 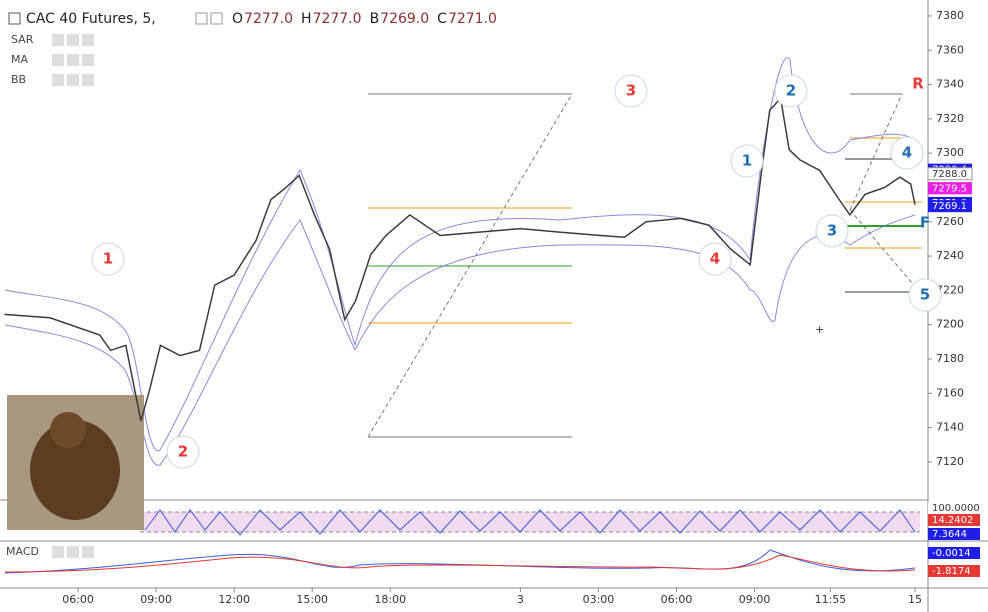 I want to click on y-tick-label: 7140, so click(x=950, y=427).